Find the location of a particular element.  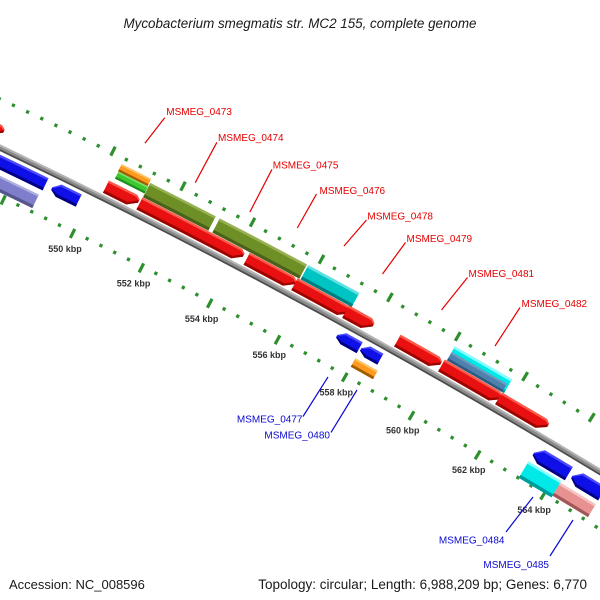

svg-text: MSMEG_0485 is located at coordinates (516, 565).